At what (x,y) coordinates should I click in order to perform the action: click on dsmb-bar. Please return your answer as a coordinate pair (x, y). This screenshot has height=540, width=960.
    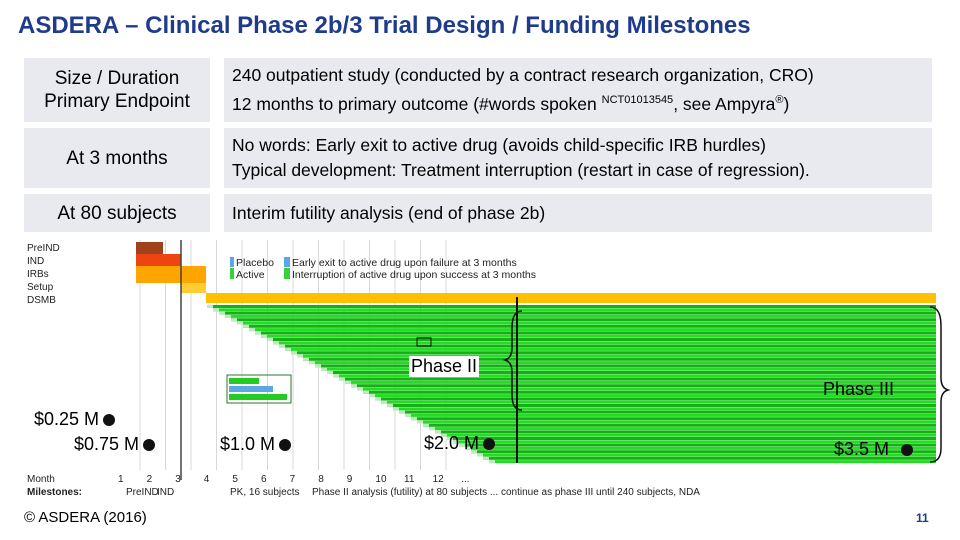
    Looking at the image, I should click on (571, 298).